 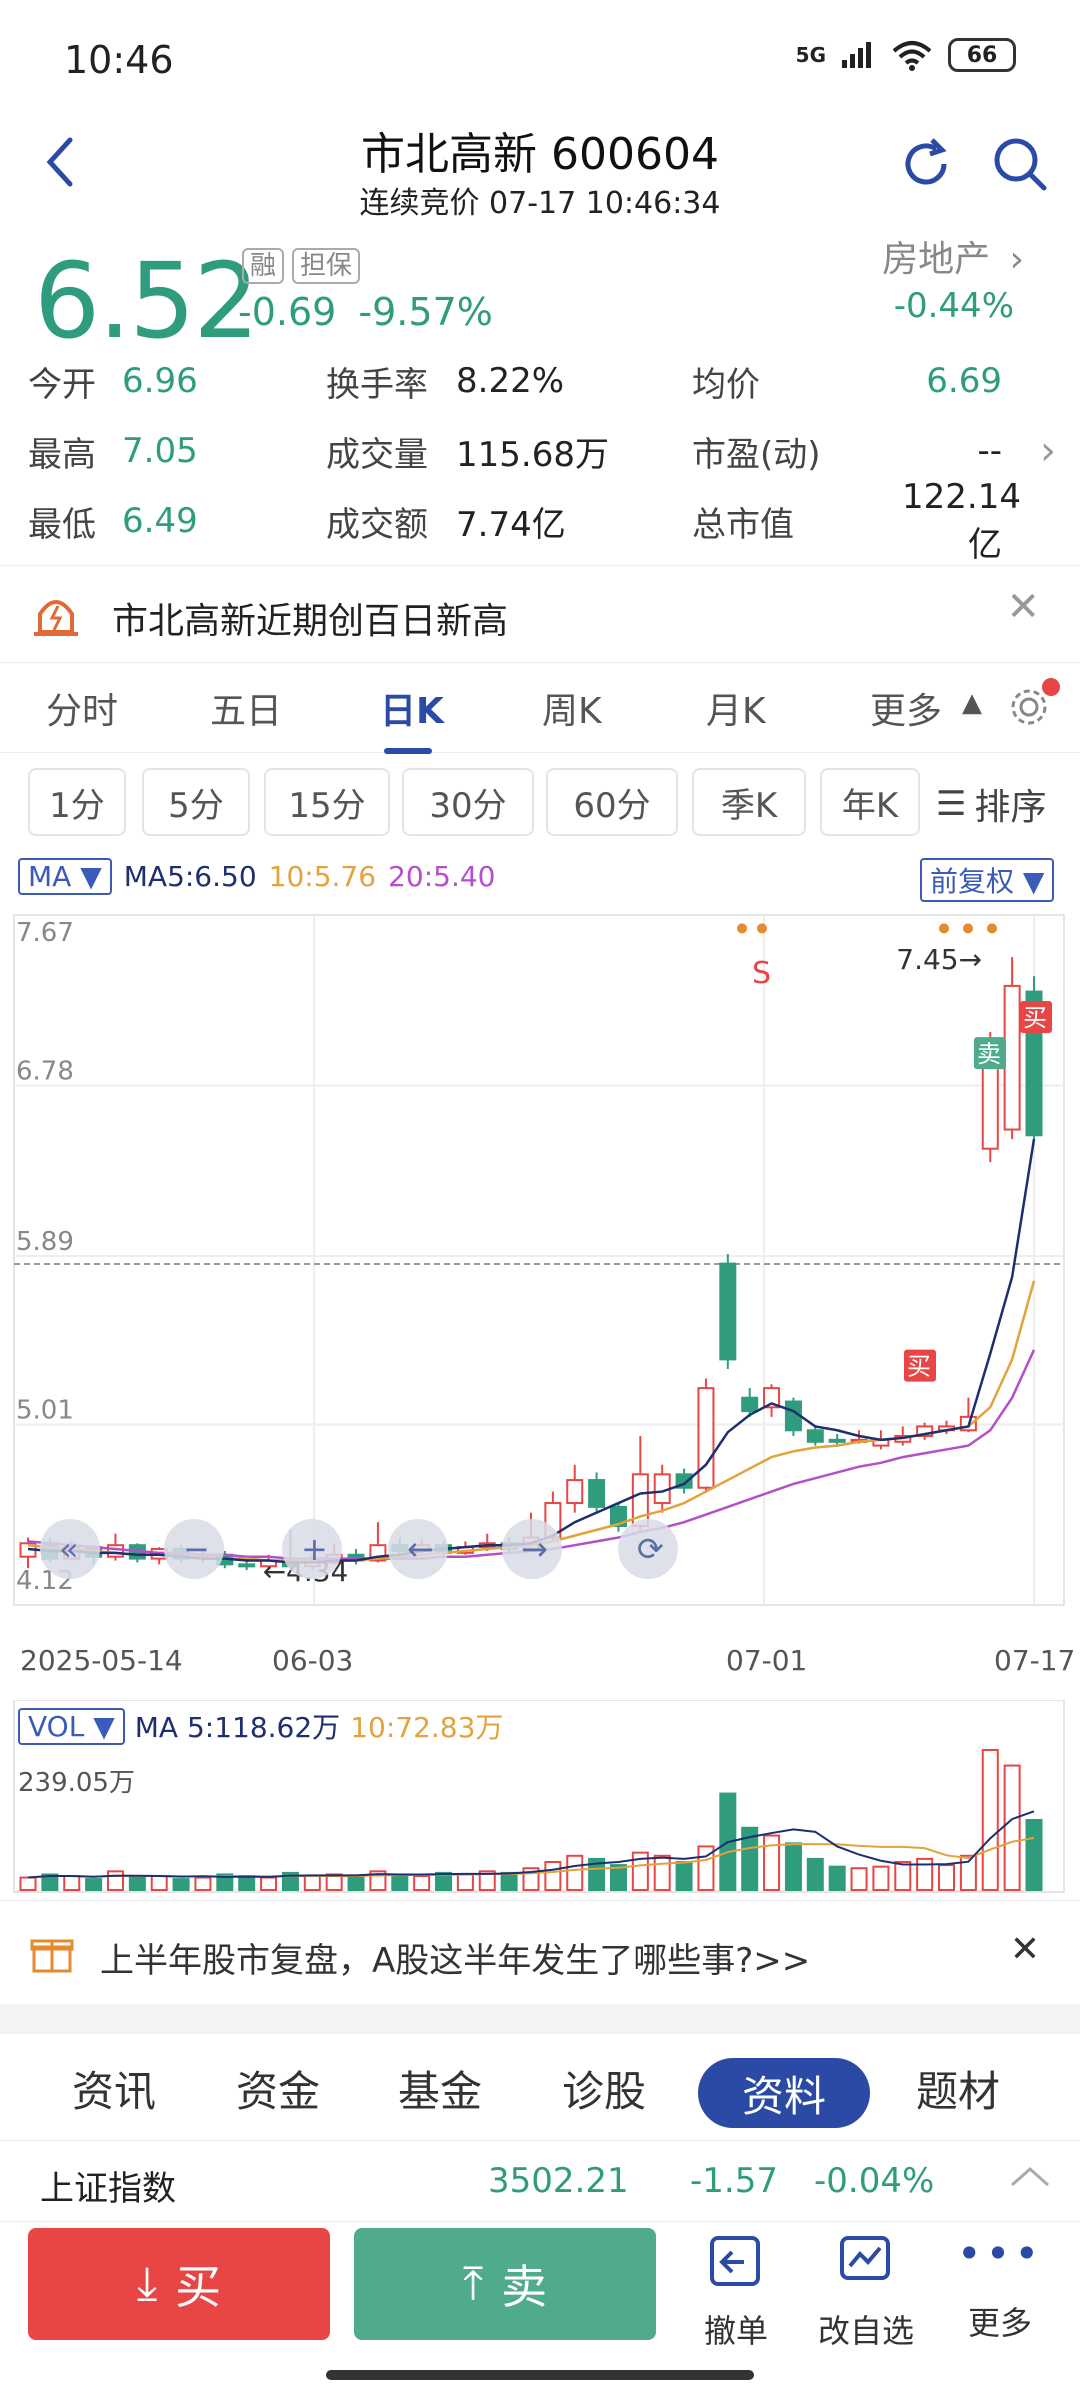 I want to click on ma20-value: 20:5.40, so click(x=442, y=876).